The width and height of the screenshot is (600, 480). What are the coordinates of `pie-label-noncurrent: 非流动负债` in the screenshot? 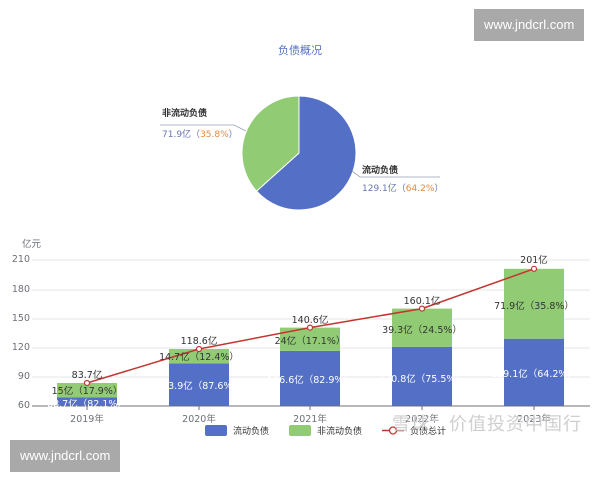 It's located at (184, 112).